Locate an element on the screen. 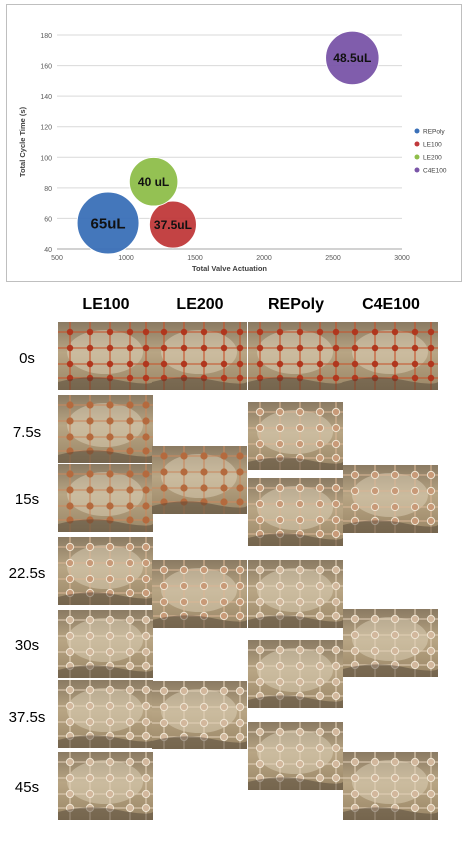  legend-label-repoly: REPoly is located at coordinates (434, 132).